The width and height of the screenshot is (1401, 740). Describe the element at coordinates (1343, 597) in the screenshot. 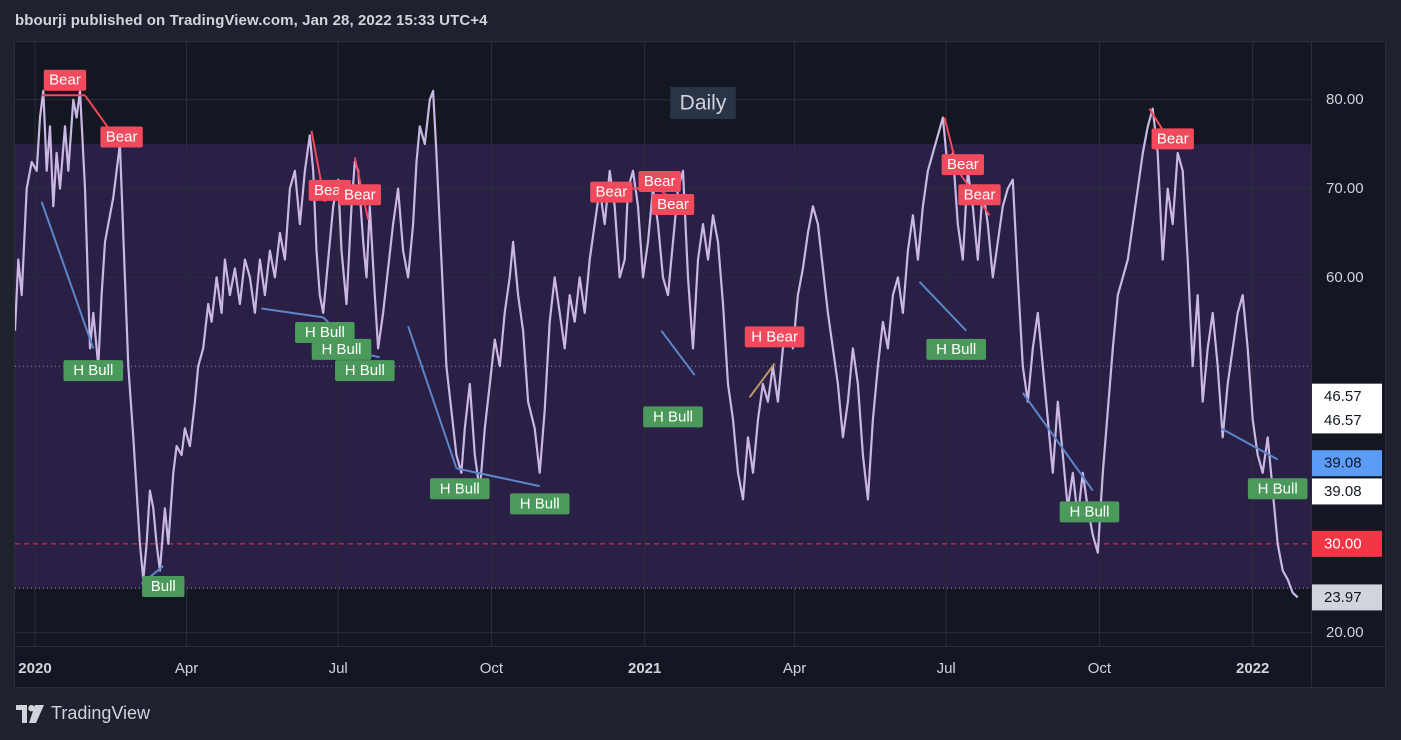

I see `price-label-text: 23.97` at that location.